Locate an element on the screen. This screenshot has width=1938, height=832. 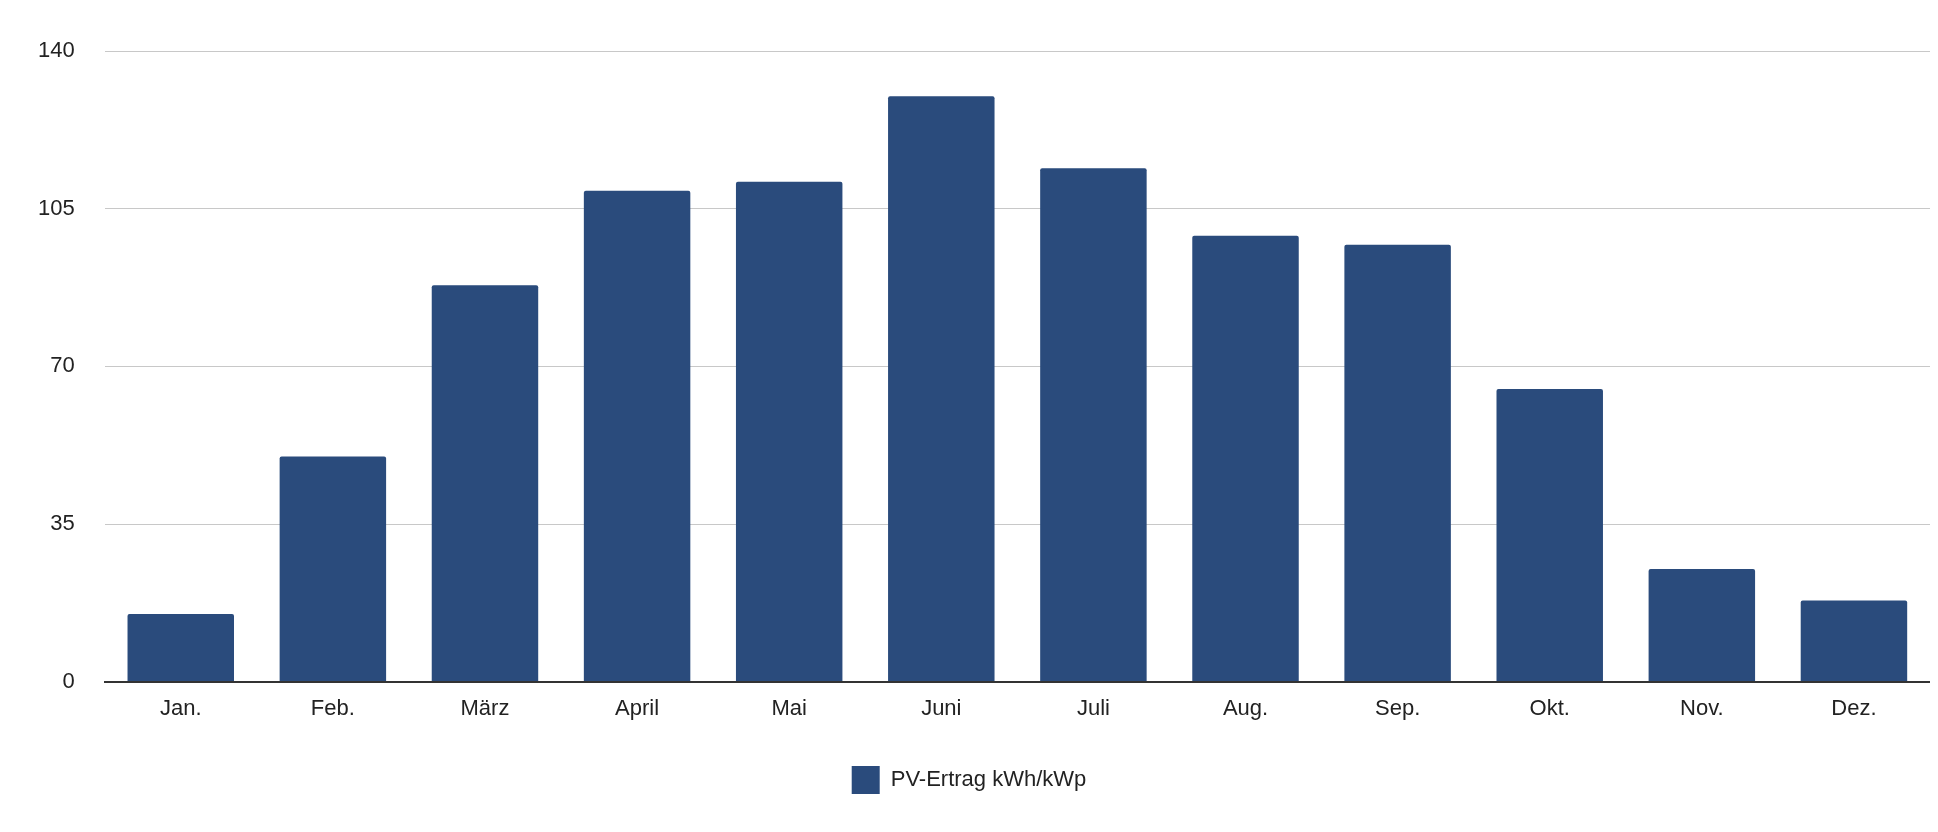
x-tick-label: Juni is located at coordinates (941, 707).